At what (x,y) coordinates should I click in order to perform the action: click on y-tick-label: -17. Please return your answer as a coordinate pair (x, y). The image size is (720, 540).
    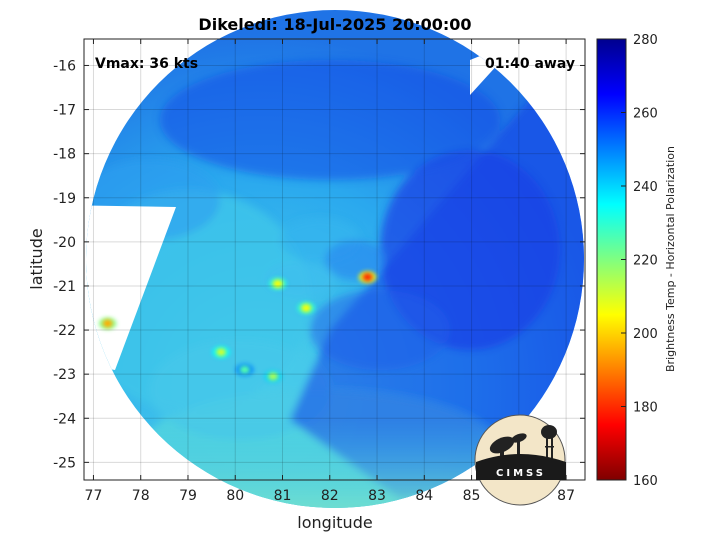
    Looking at the image, I should click on (64, 111).